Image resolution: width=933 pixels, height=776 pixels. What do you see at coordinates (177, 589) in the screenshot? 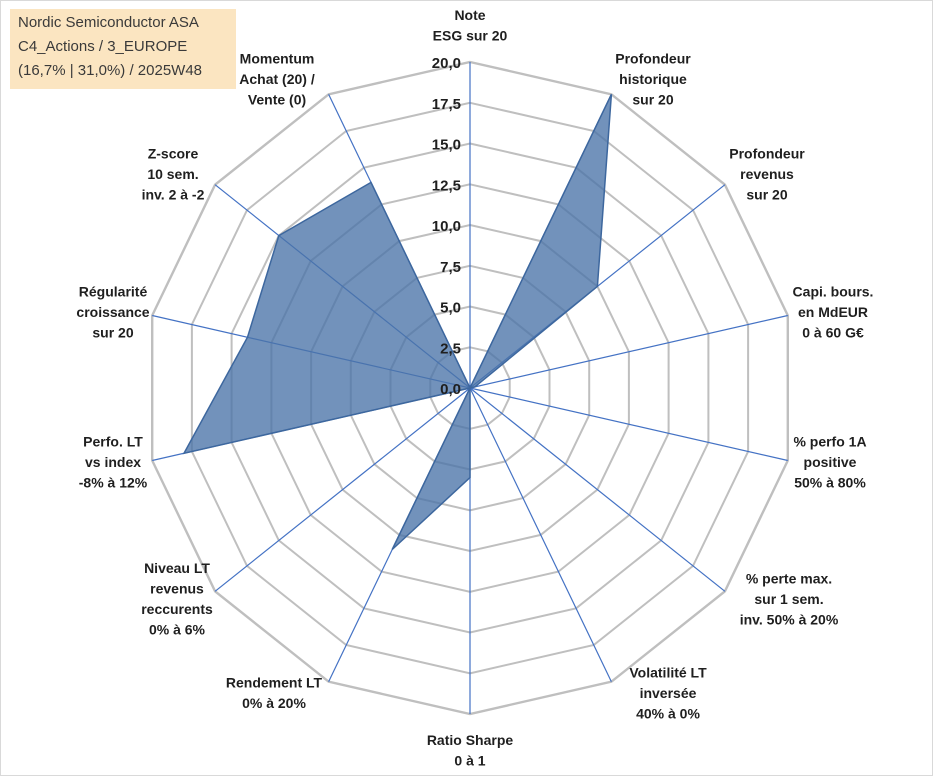
I see `axis-label-9-line-1: revenus` at bounding box center [177, 589].